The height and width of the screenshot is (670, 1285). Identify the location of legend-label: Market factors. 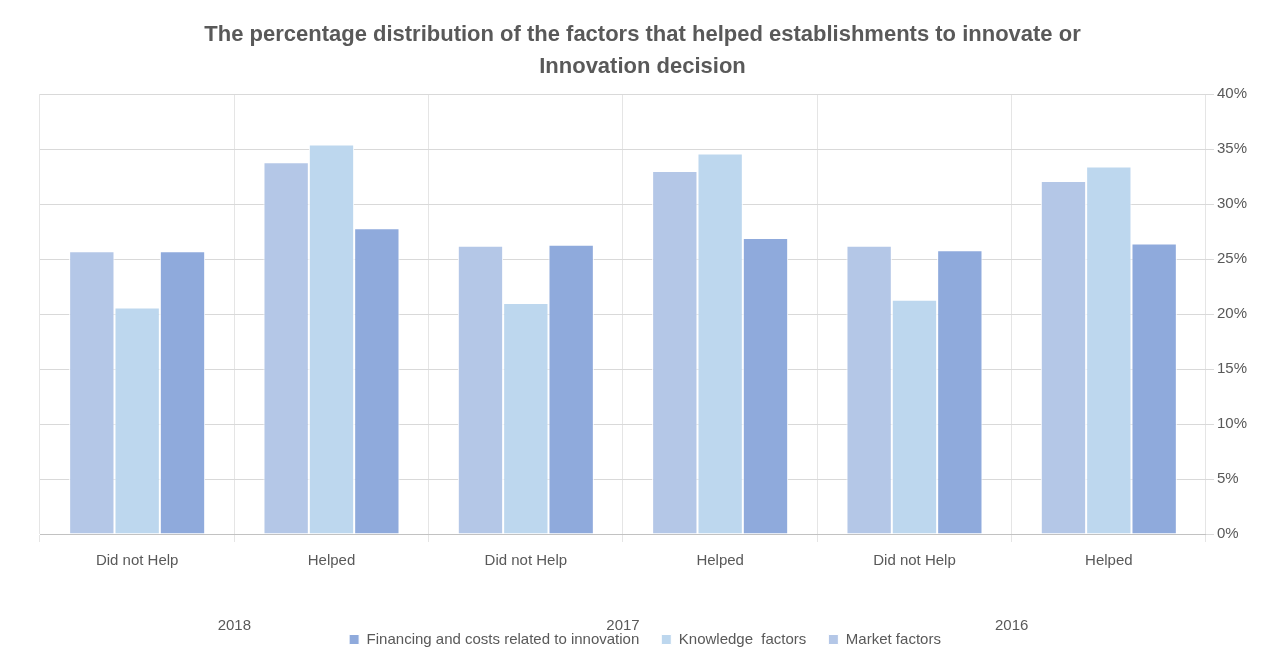
(893, 638).